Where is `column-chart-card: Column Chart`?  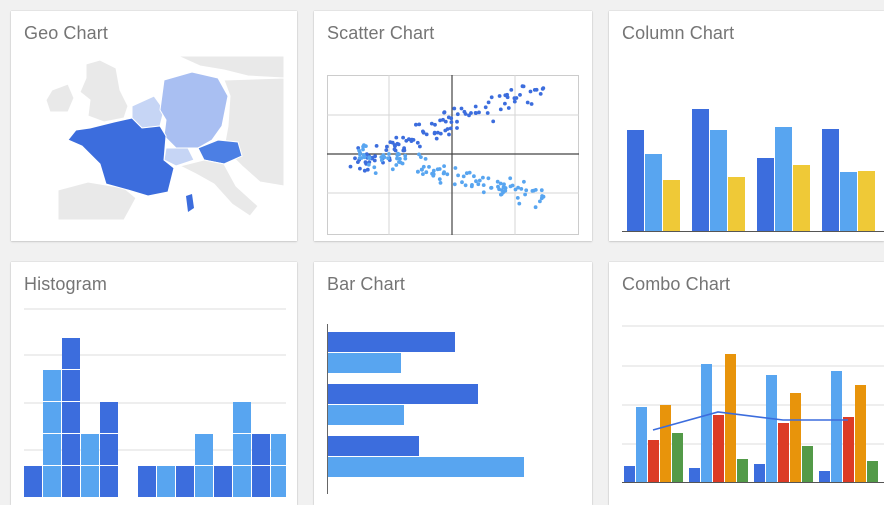 column-chart-card: Column Chart is located at coordinates (746, 126).